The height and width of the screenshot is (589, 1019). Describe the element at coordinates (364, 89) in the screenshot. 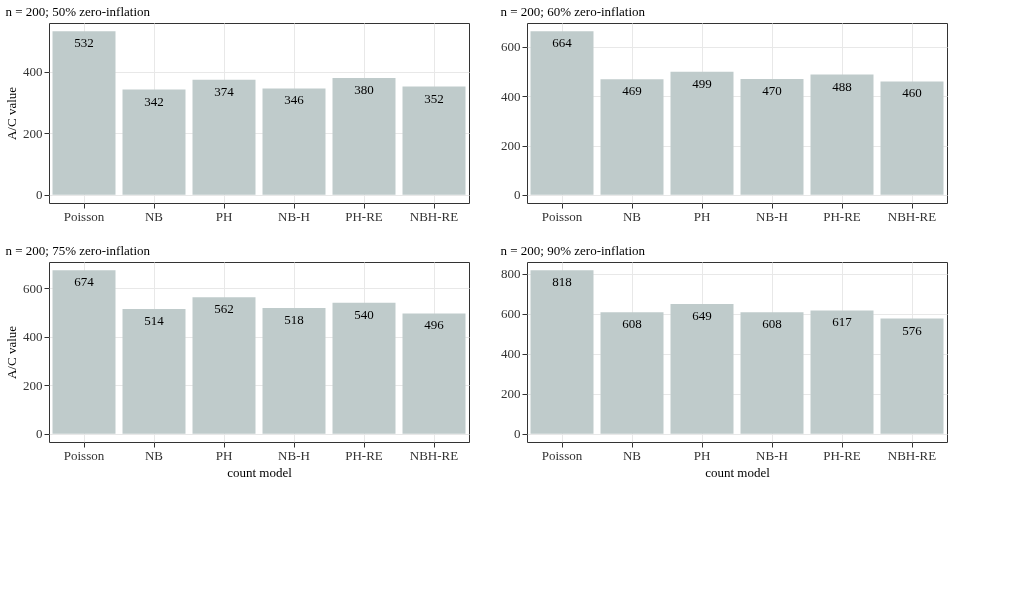

I see `data-label: 380` at that location.